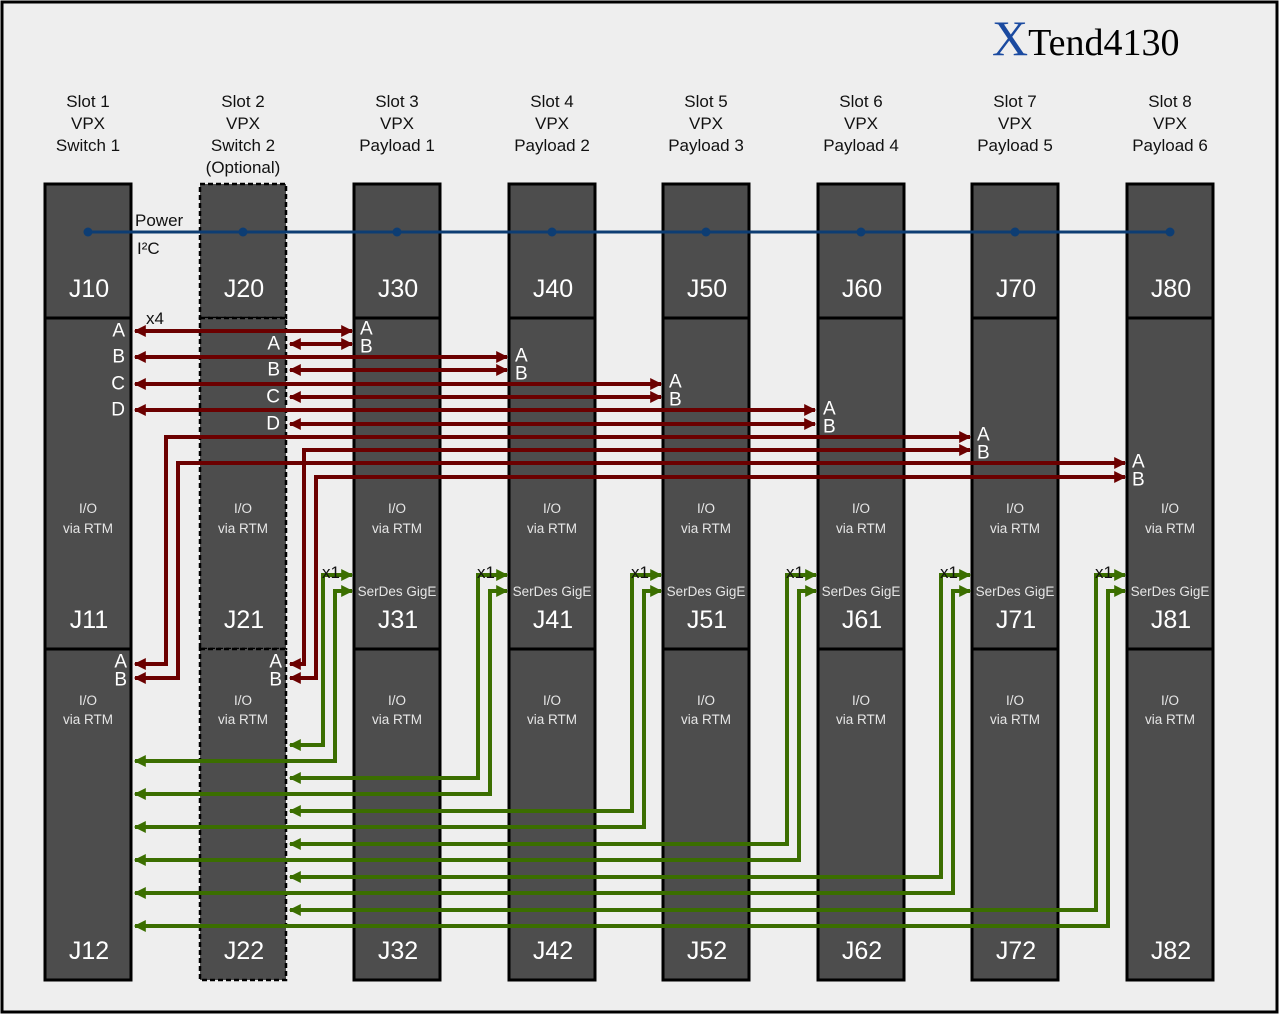  What do you see at coordinates (89, 620) in the screenshot?
I see `connector-label: J11` at bounding box center [89, 620].